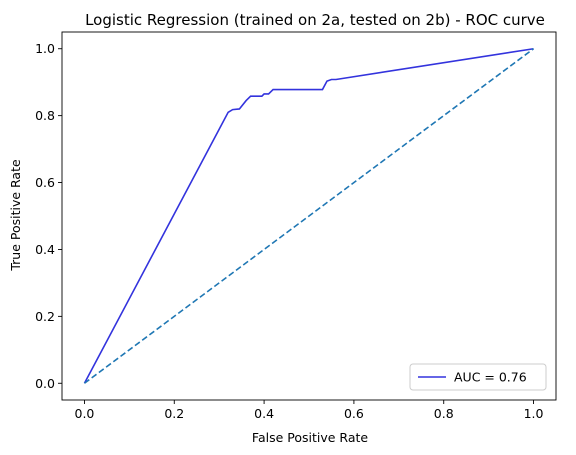  Describe the element at coordinates (45, 115) in the screenshot. I see `y-tick-label: 0.8` at that location.